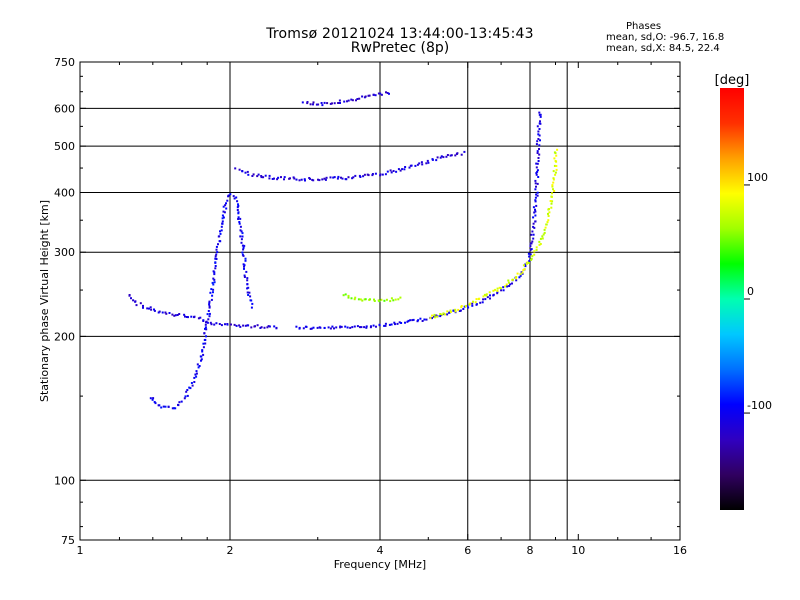 Image resolution: width=800 pixels, height=600 pixels. Describe the element at coordinates (578, 550) in the screenshot. I see `x-tick-label: 10` at that location.